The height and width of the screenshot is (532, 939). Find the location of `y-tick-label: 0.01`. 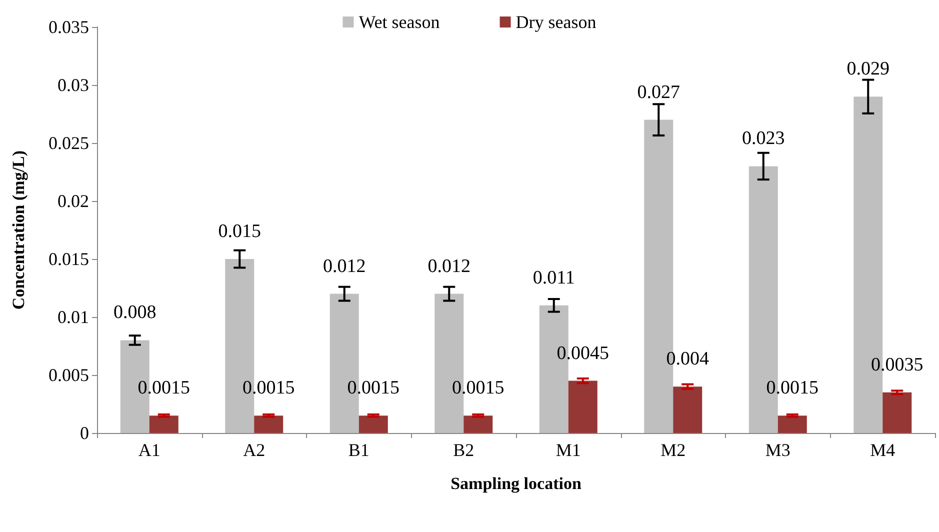

y-tick-label: 0.01 is located at coordinates (73, 317).